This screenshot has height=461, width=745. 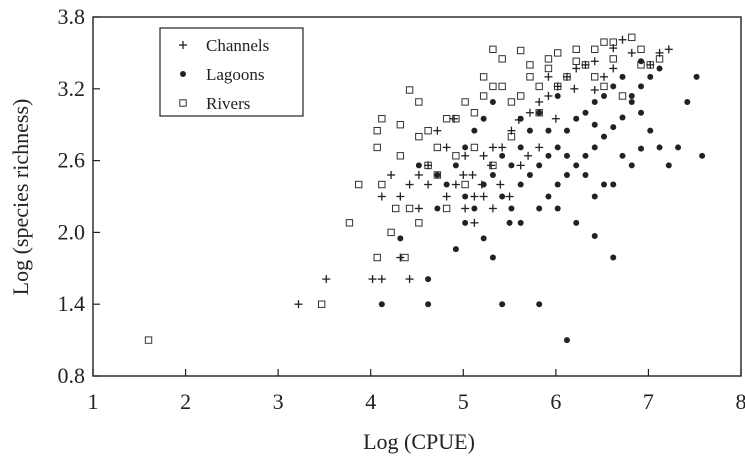 What do you see at coordinates (228, 103) in the screenshot?
I see `legend-label-rivers: Rivers` at bounding box center [228, 103].